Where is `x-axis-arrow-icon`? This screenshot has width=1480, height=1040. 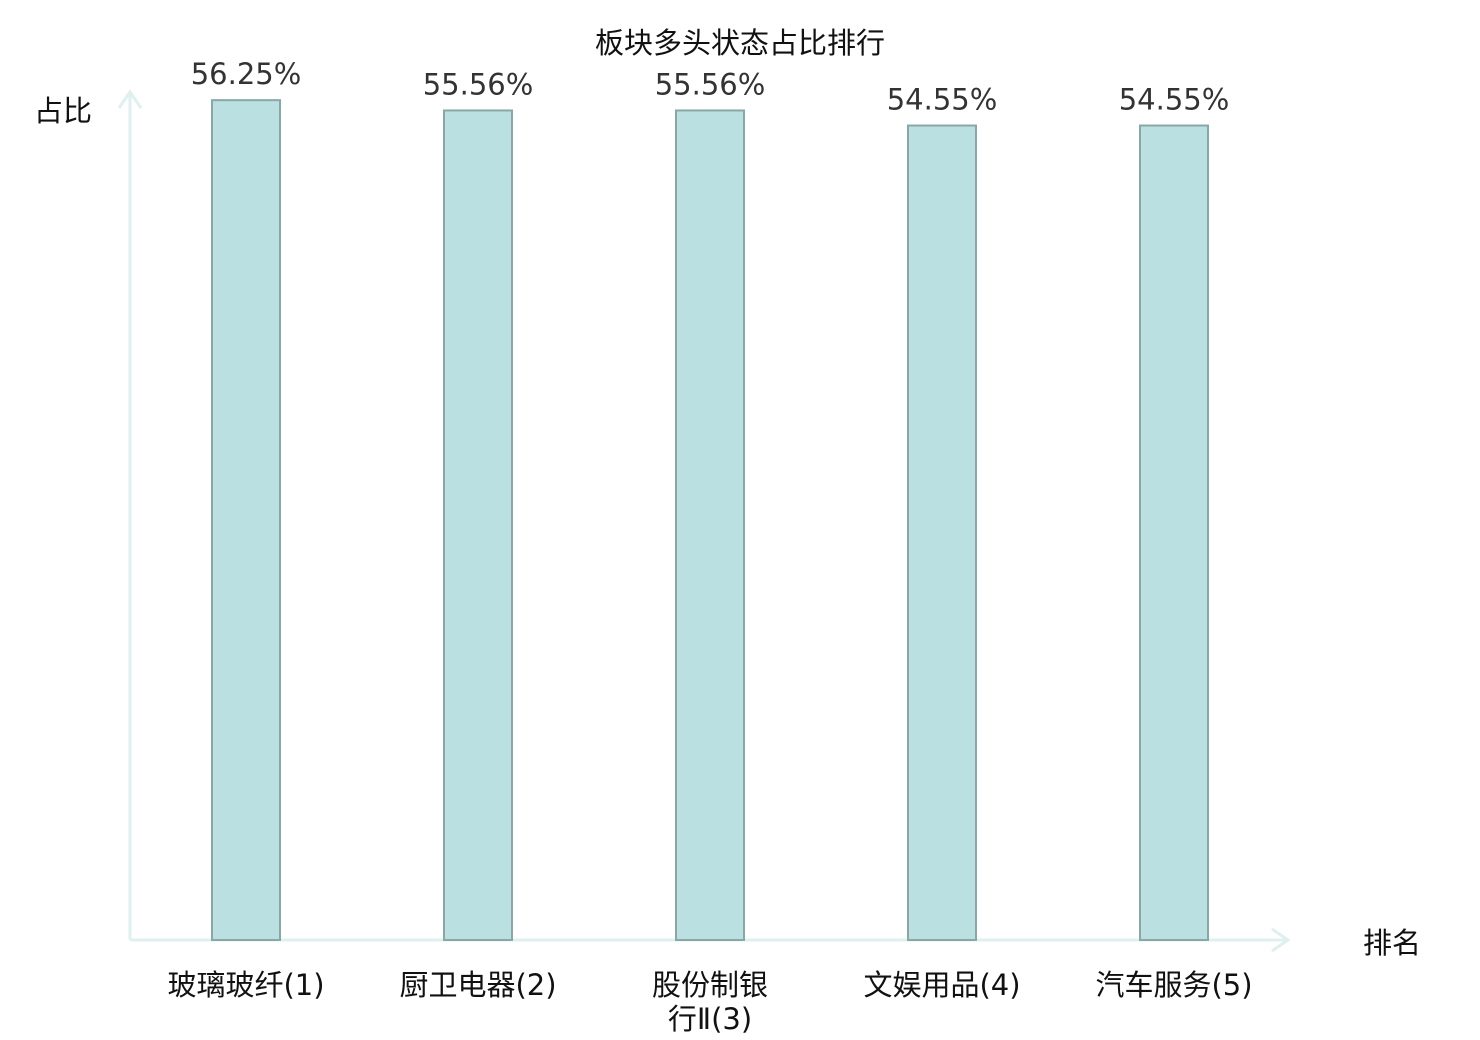 x-axis-arrow-icon is located at coordinates (1281, 940).